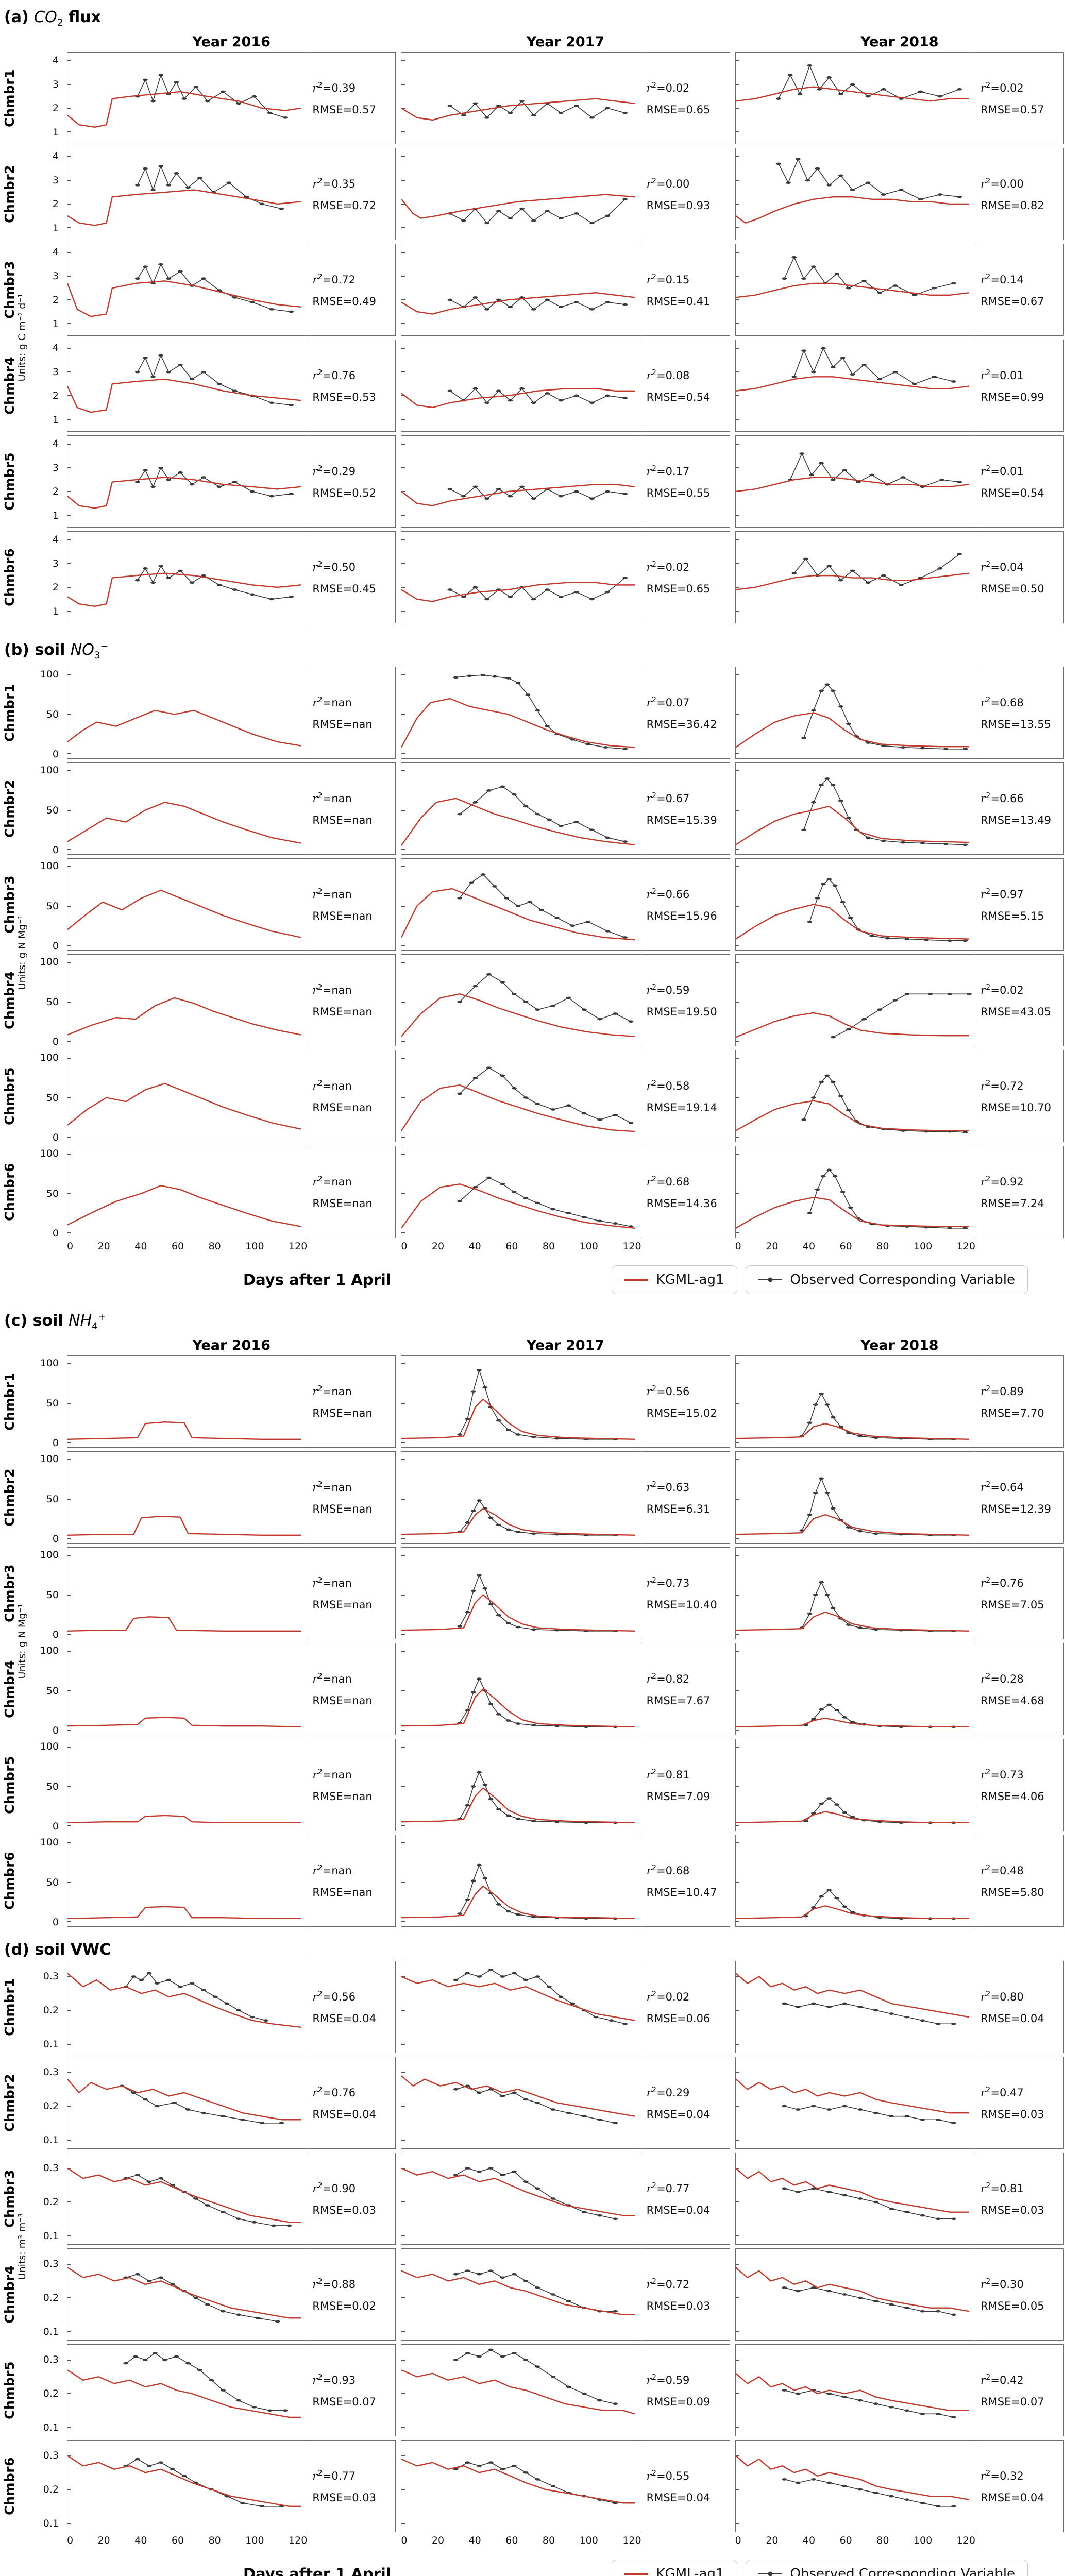 The height and width of the screenshot is (2576, 1065). What do you see at coordinates (565, 1401) in the screenshot?
I see `subplot-c-chmbr1-year2017: r2=0.56 RMSE=15.02` at bounding box center [565, 1401].